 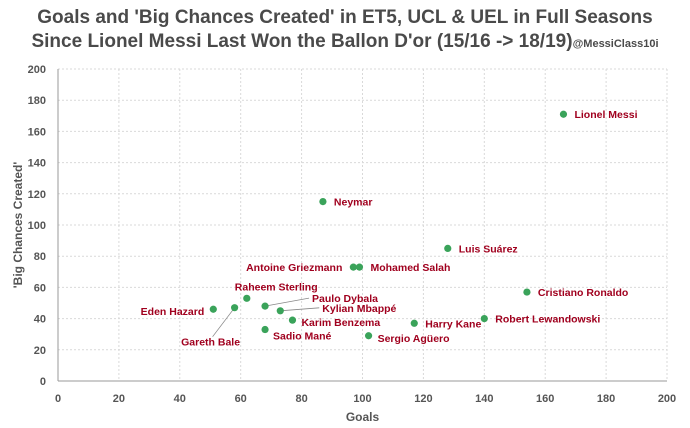 I want to click on label-lionel-messi: Lionel Messi, so click(x=605, y=115).